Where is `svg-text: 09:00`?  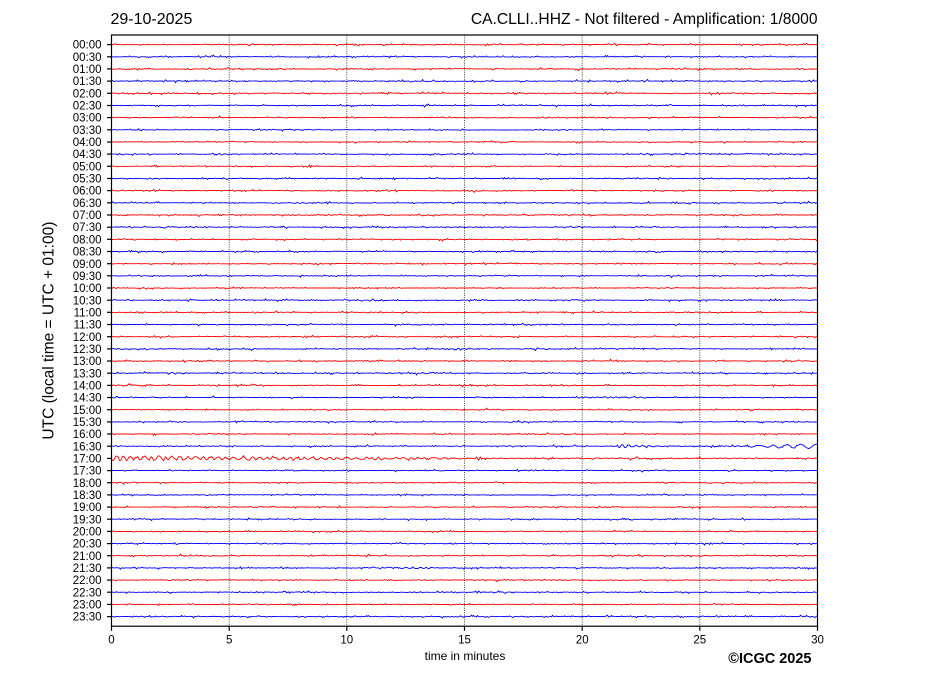
svg-text: 09:00 is located at coordinates (87, 265).